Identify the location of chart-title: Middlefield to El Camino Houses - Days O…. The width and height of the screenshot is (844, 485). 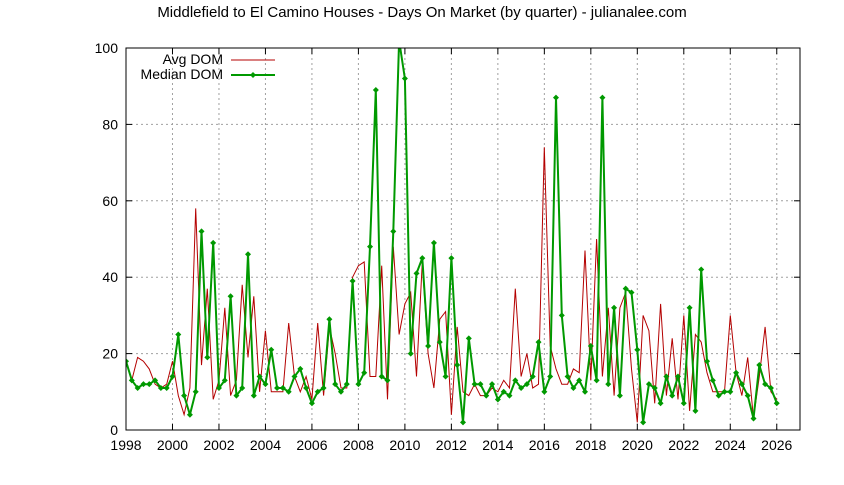
(422, 12).